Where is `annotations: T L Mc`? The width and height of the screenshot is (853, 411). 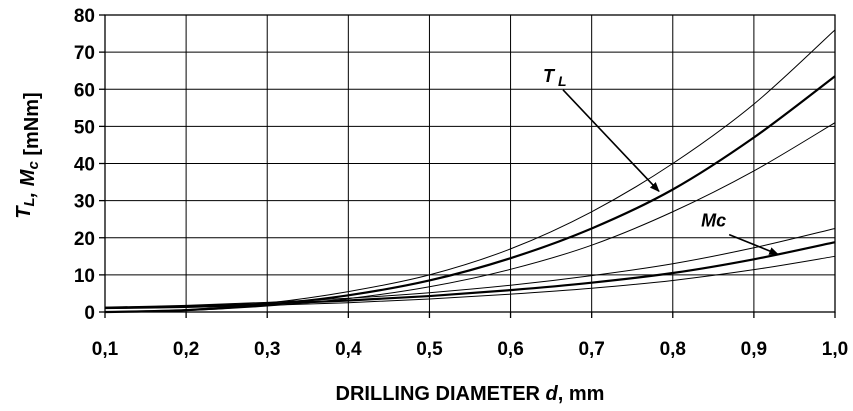
annotations: T L Mc is located at coordinates (661, 161).